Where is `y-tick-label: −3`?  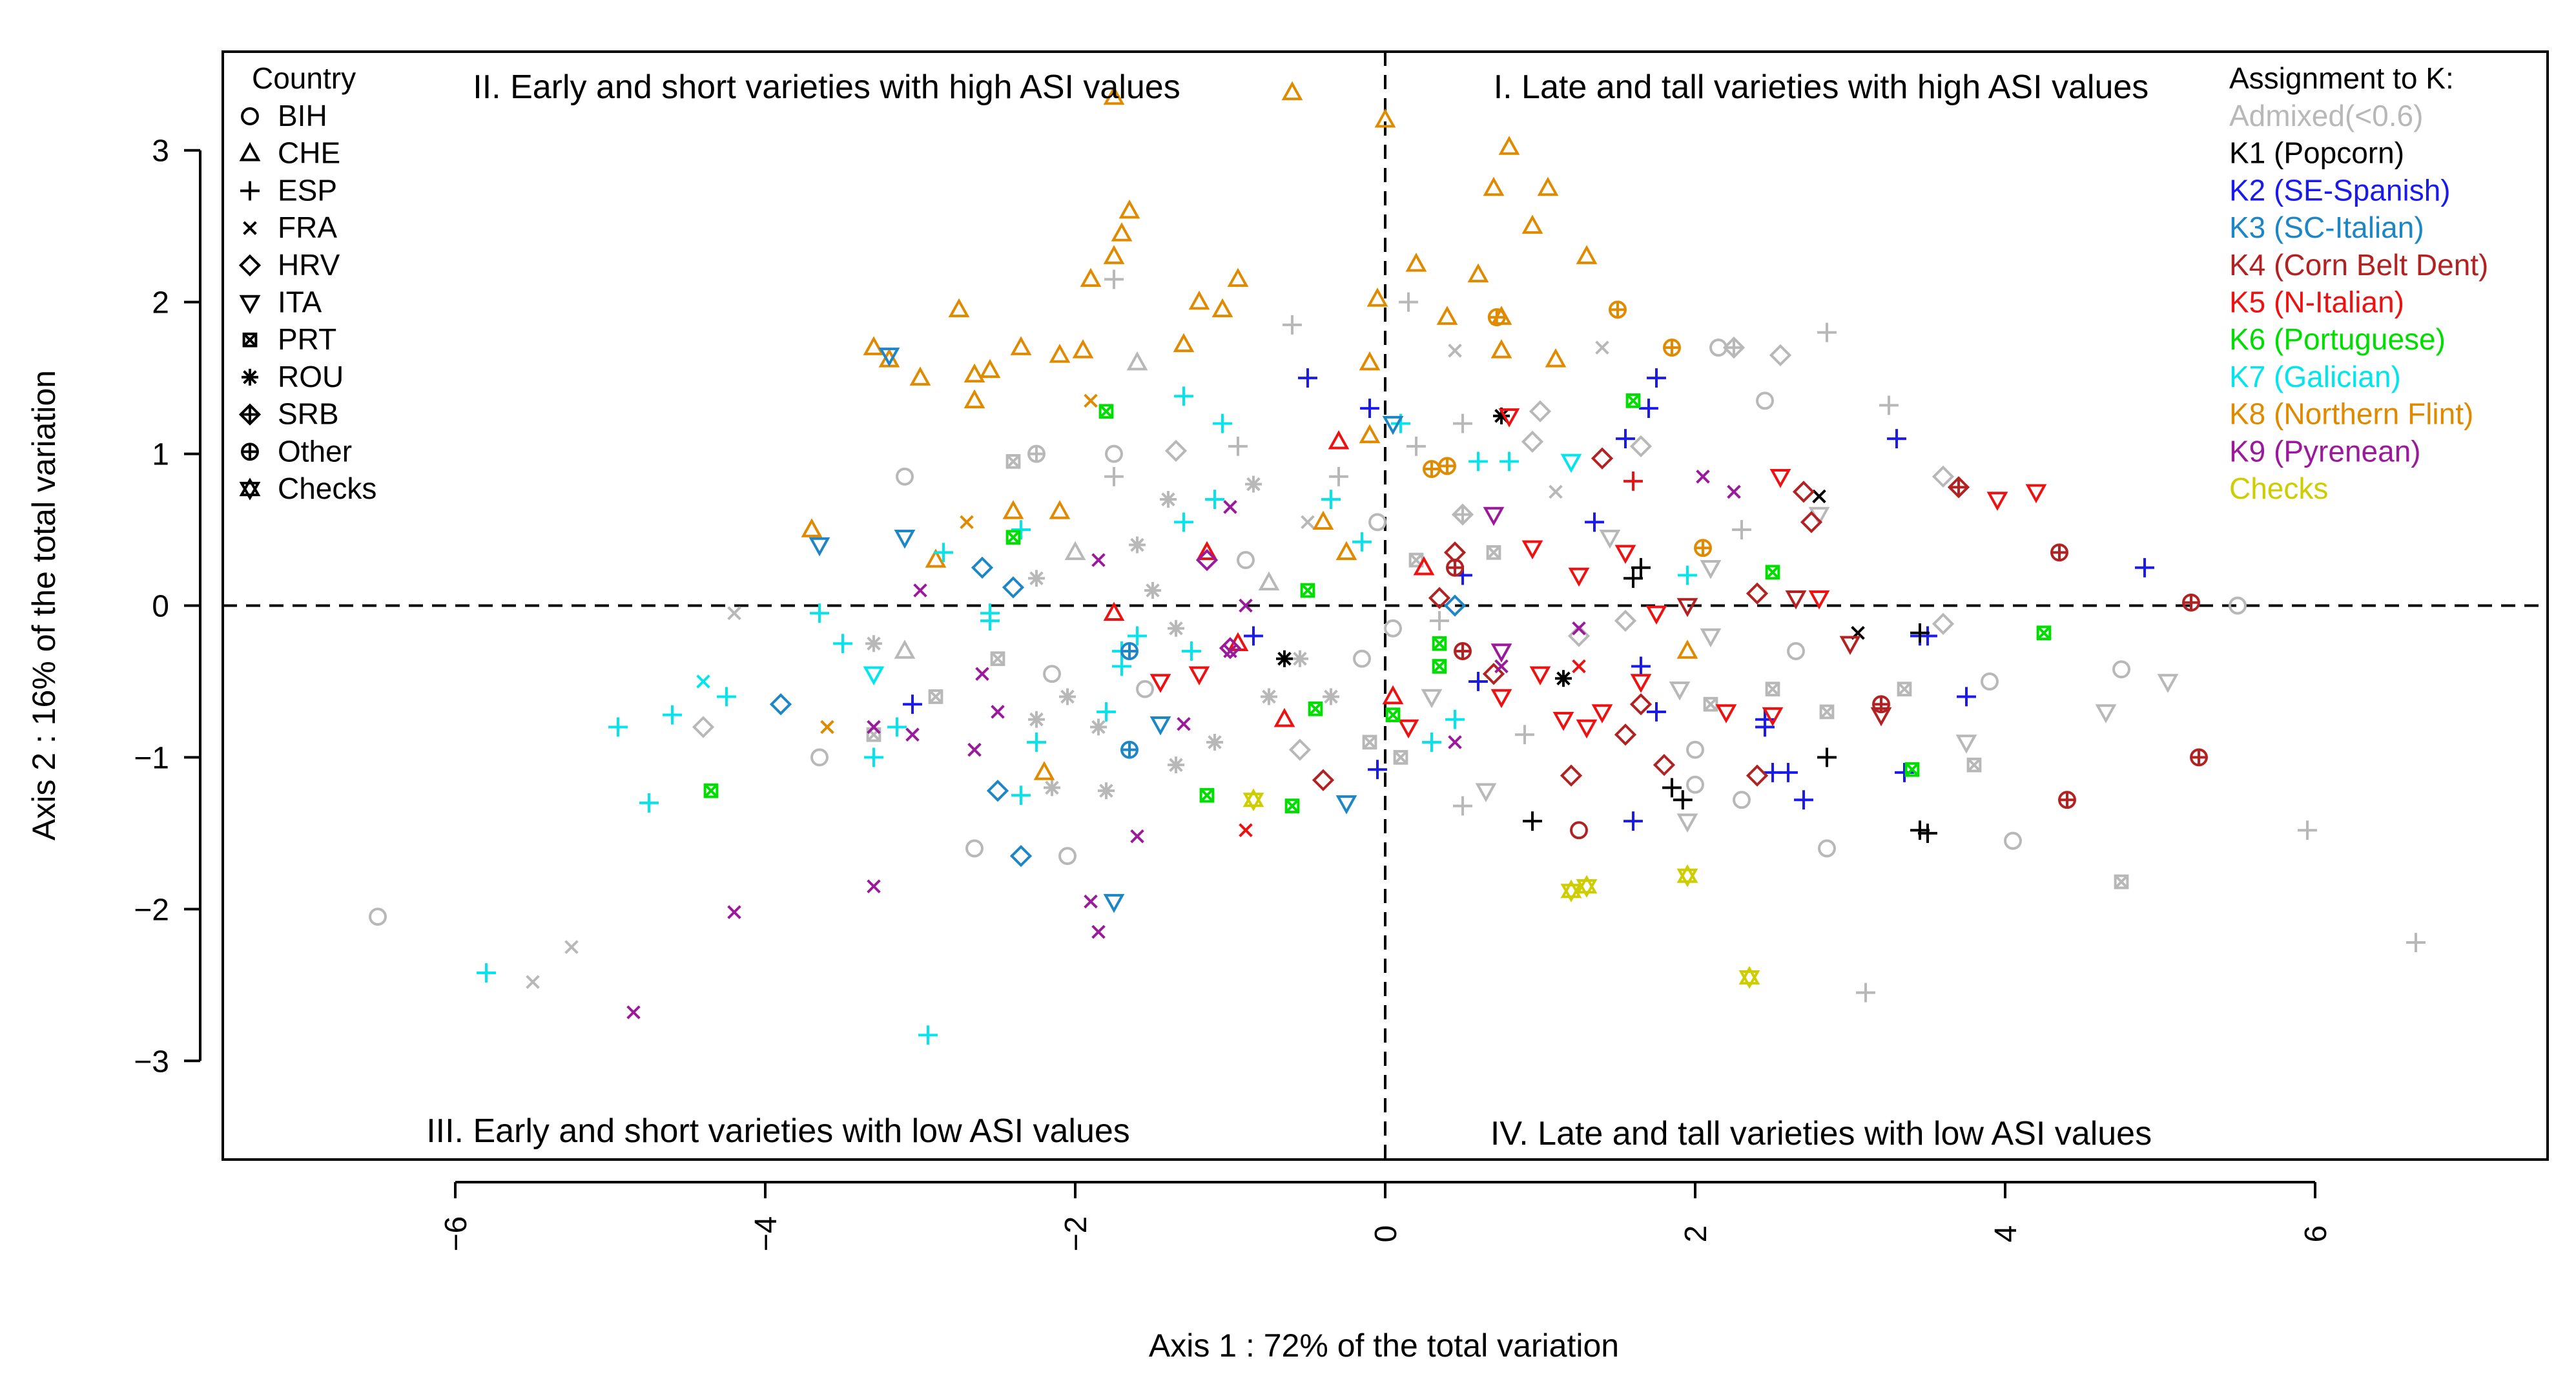
y-tick-label: −3 is located at coordinates (151, 1062).